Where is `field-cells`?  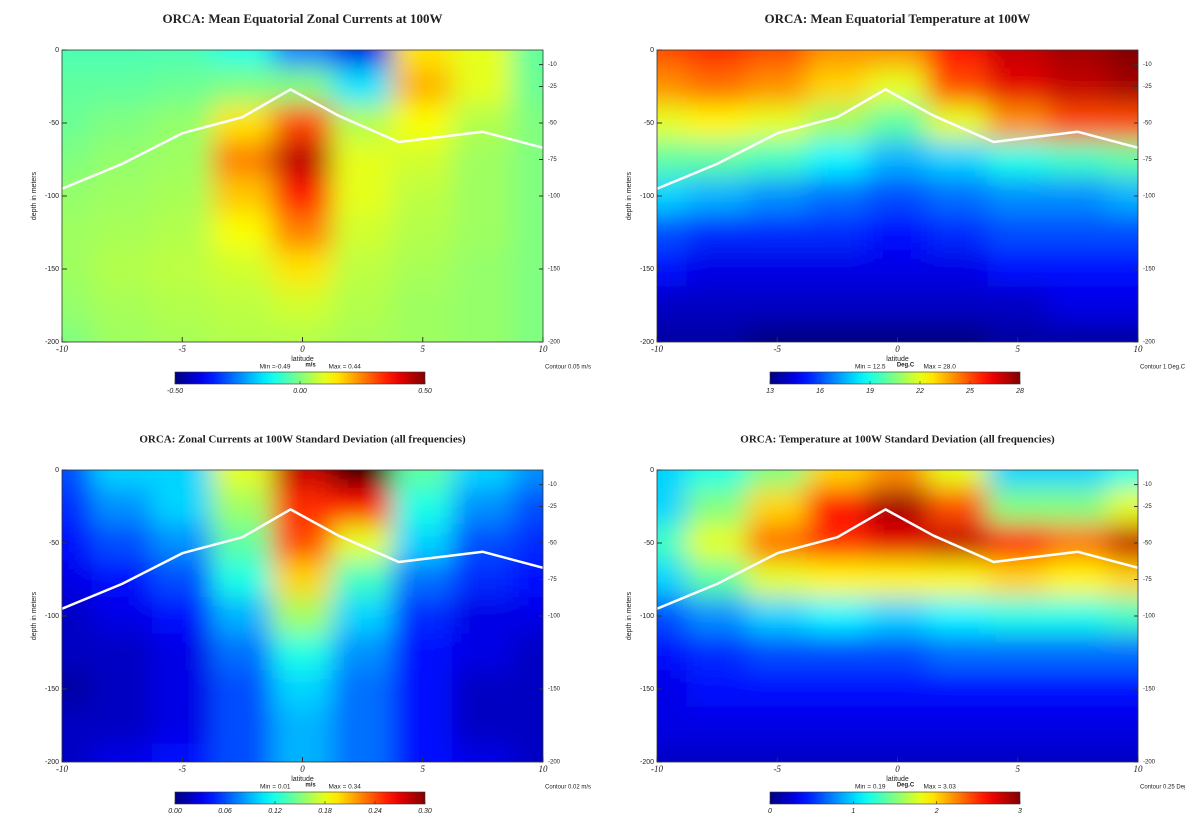
field-cells is located at coordinates (302, 616).